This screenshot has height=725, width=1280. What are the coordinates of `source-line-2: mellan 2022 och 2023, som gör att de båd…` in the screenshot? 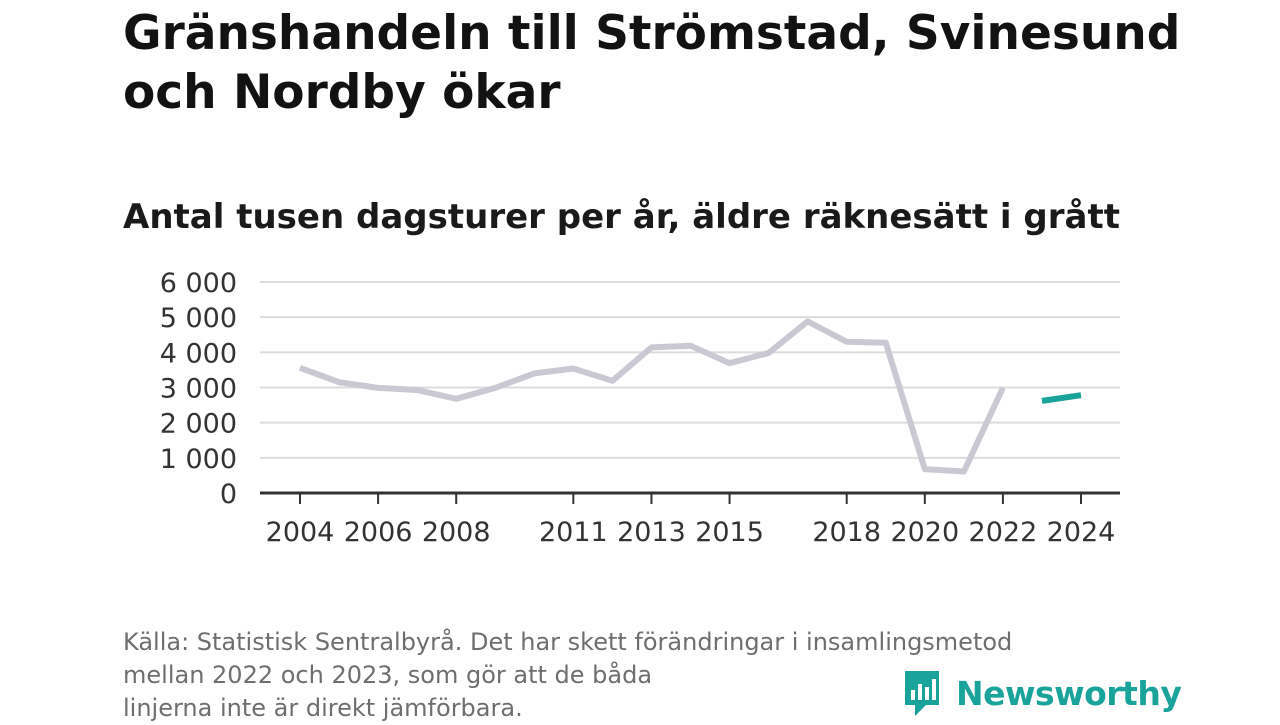 It's located at (388, 675).